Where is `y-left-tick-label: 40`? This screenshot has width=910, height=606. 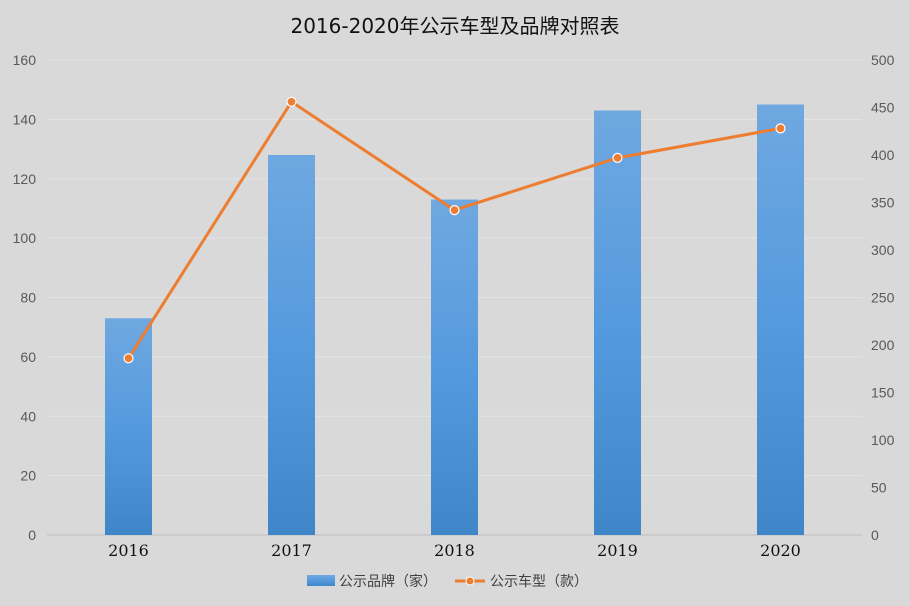
y-left-tick-label: 40 is located at coordinates (28, 416).